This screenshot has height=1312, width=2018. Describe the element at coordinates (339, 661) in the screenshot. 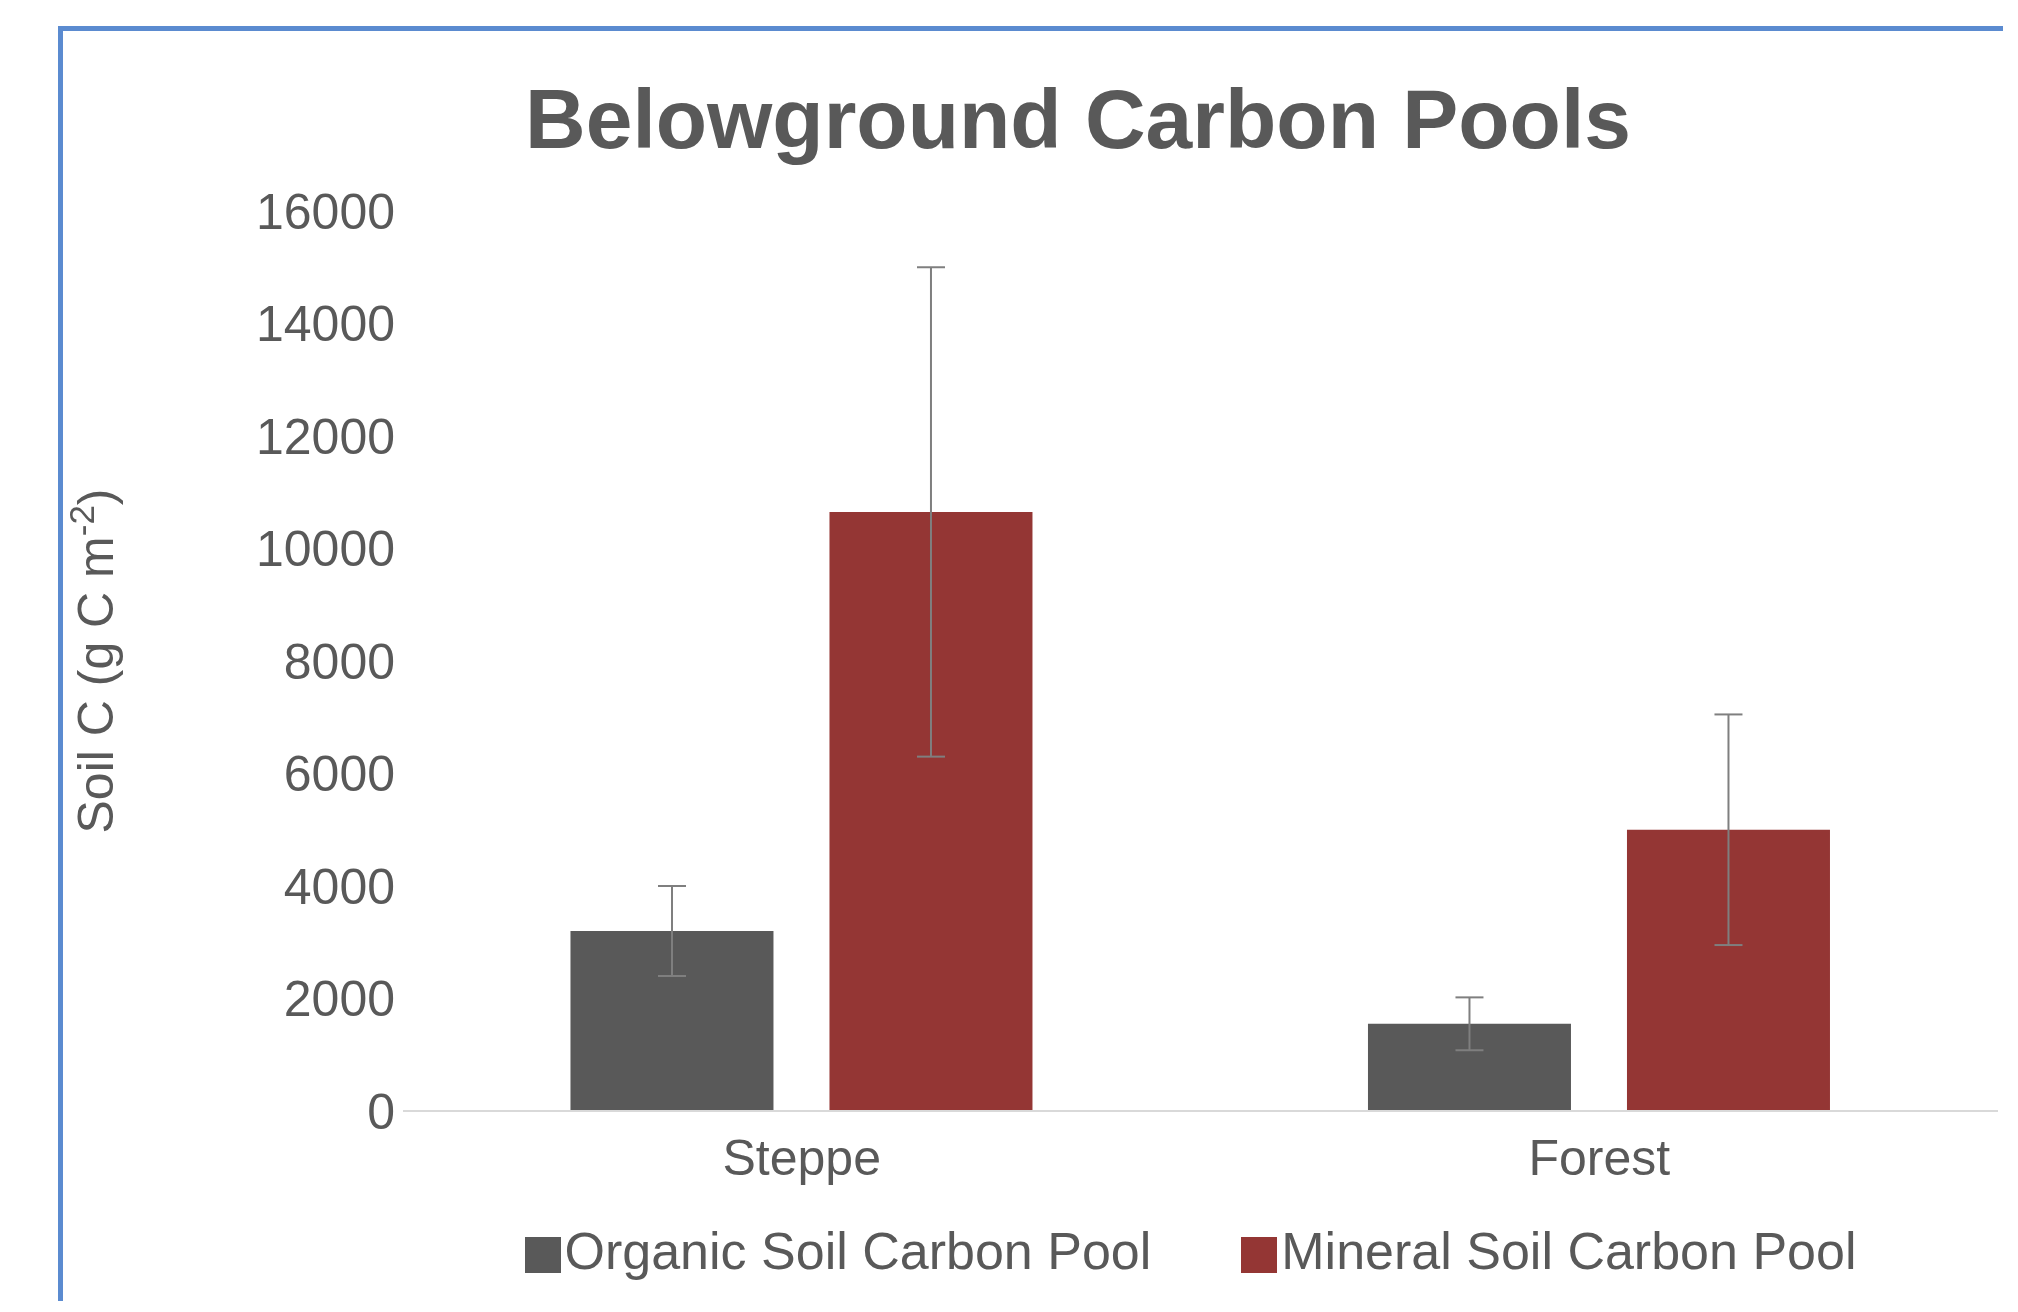

I see `y-tick-label: 8000` at that location.